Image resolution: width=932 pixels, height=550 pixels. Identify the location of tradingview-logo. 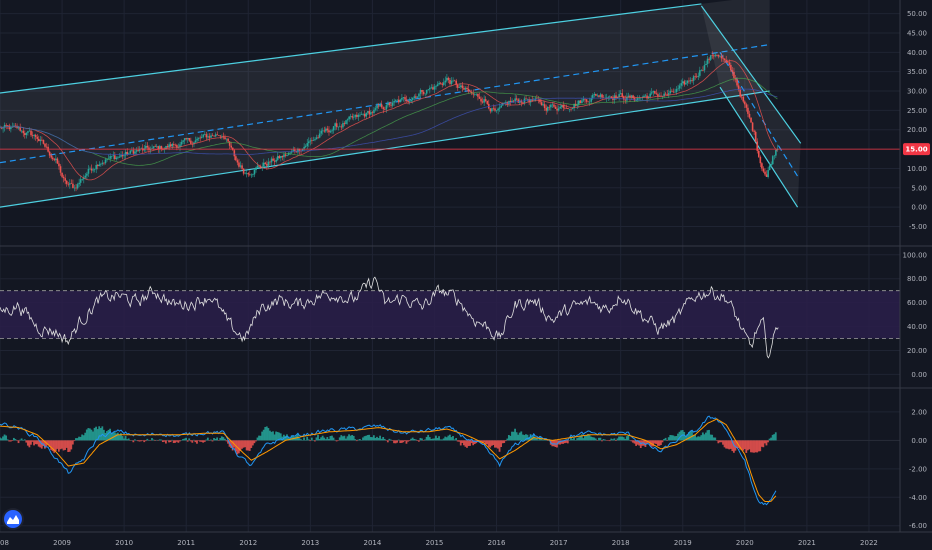
(13, 519).